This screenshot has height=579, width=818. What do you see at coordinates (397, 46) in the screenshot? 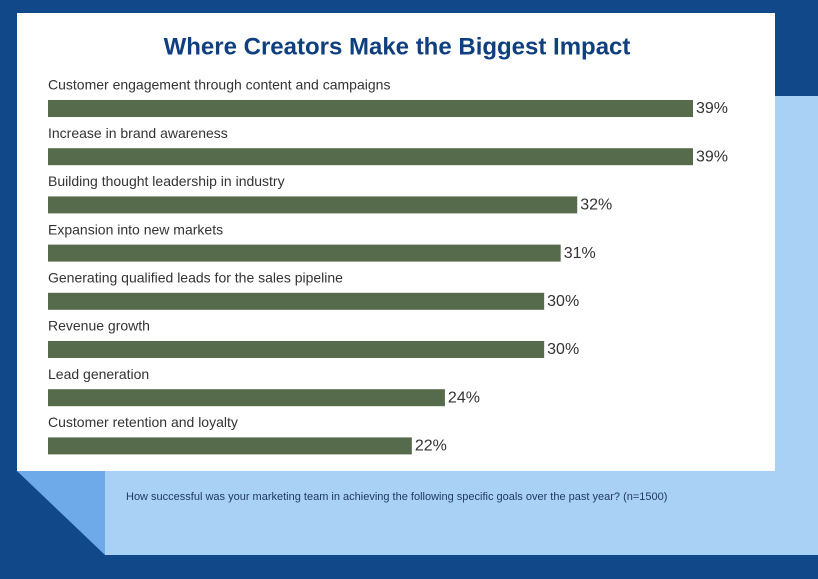
I see `chart-title: Where Creators Make the Biggest Impact` at bounding box center [397, 46].